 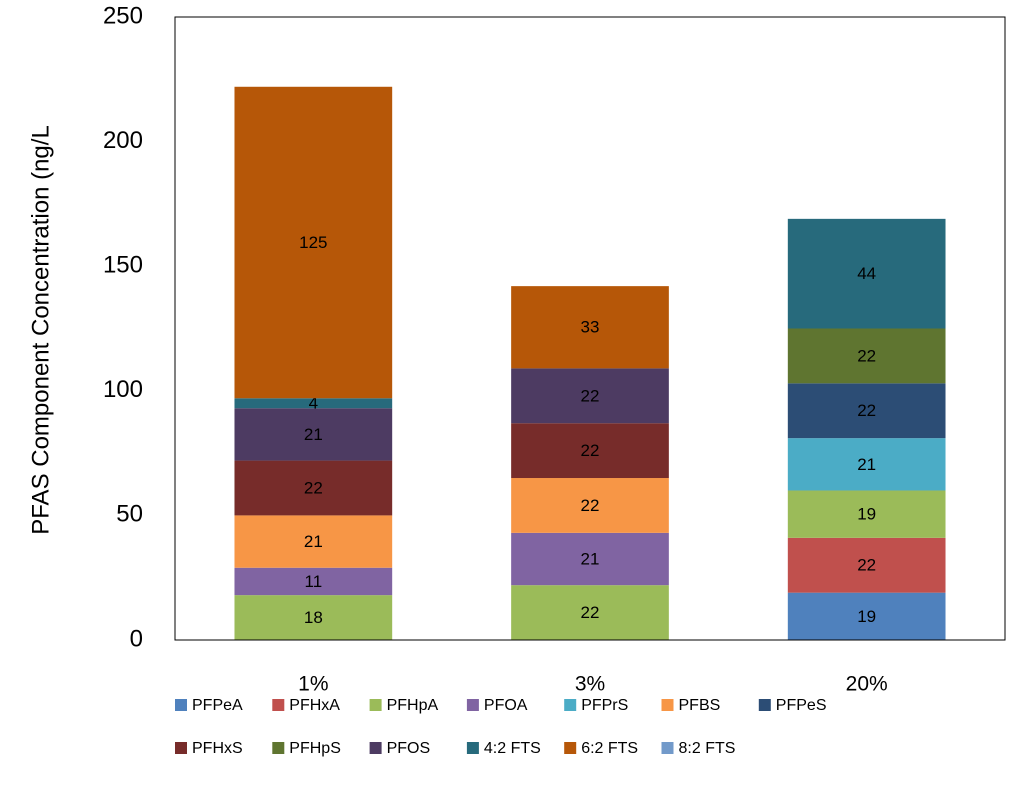 What do you see at coordinates (123, 140) in the screenshot?
I see `y-tick-label: 200` at bounding box center [123, 140].